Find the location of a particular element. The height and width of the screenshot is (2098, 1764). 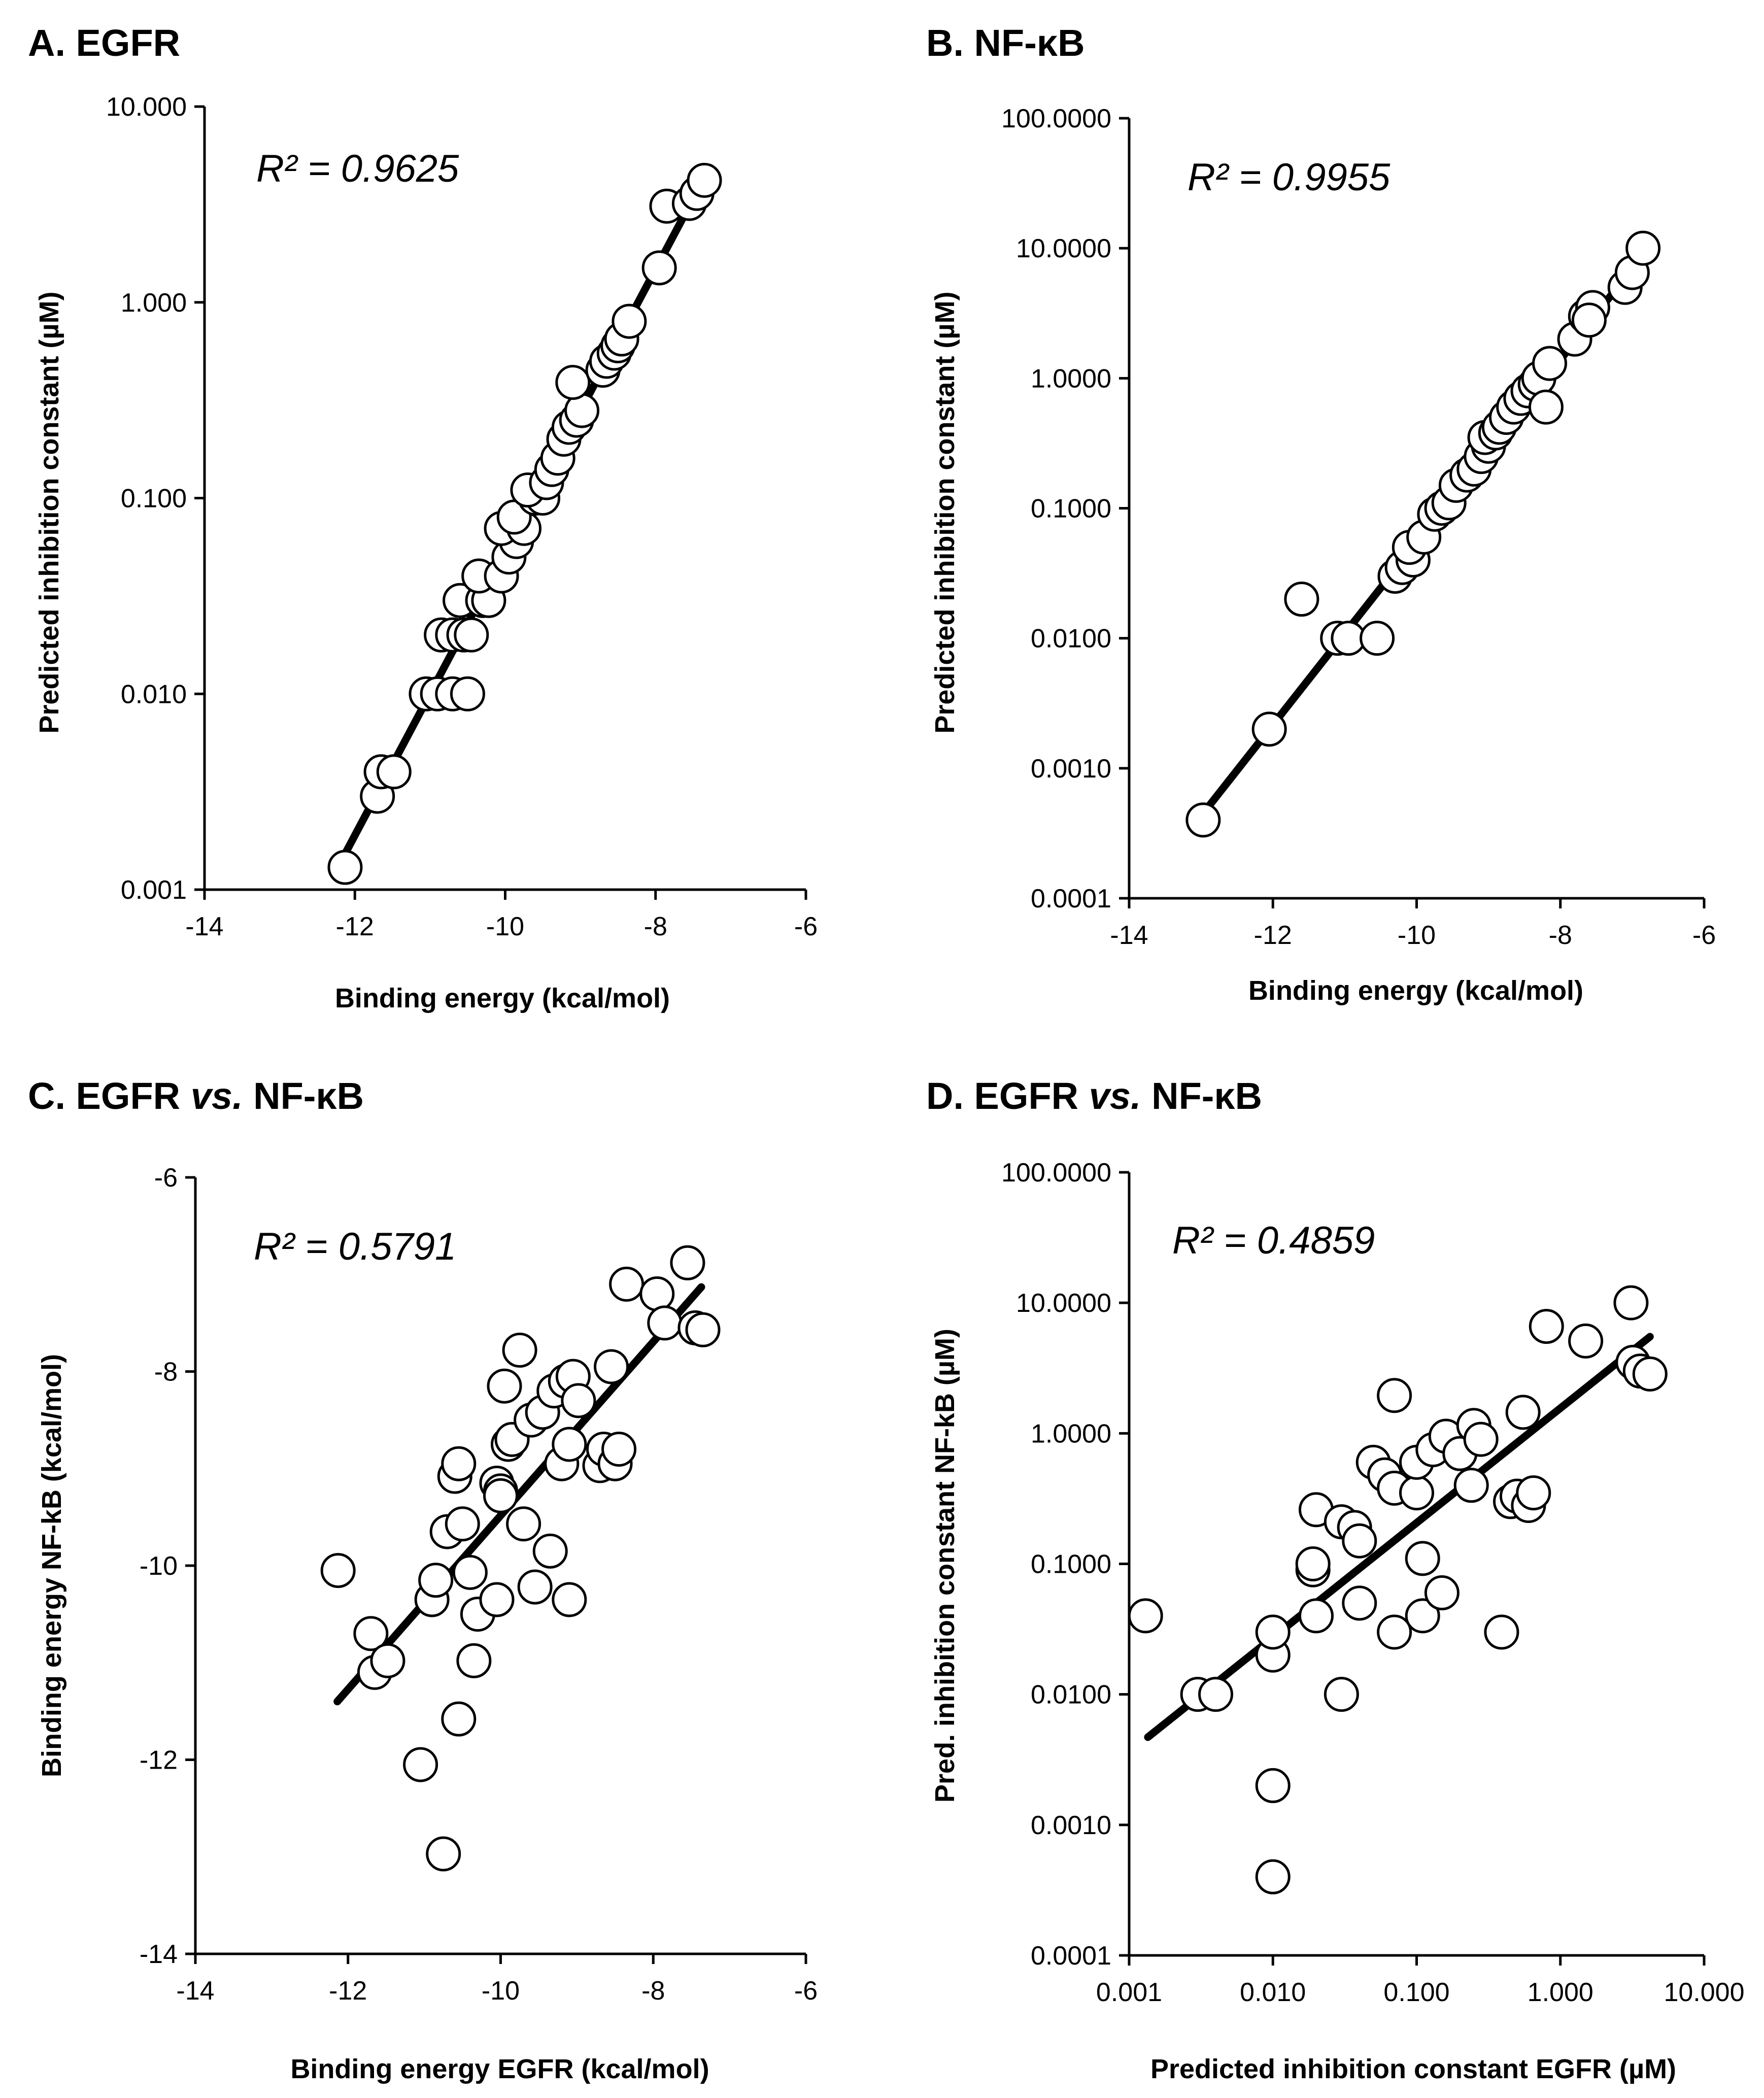

panel-a-x-tick-label: -12 is located at coordinates (355, 926).